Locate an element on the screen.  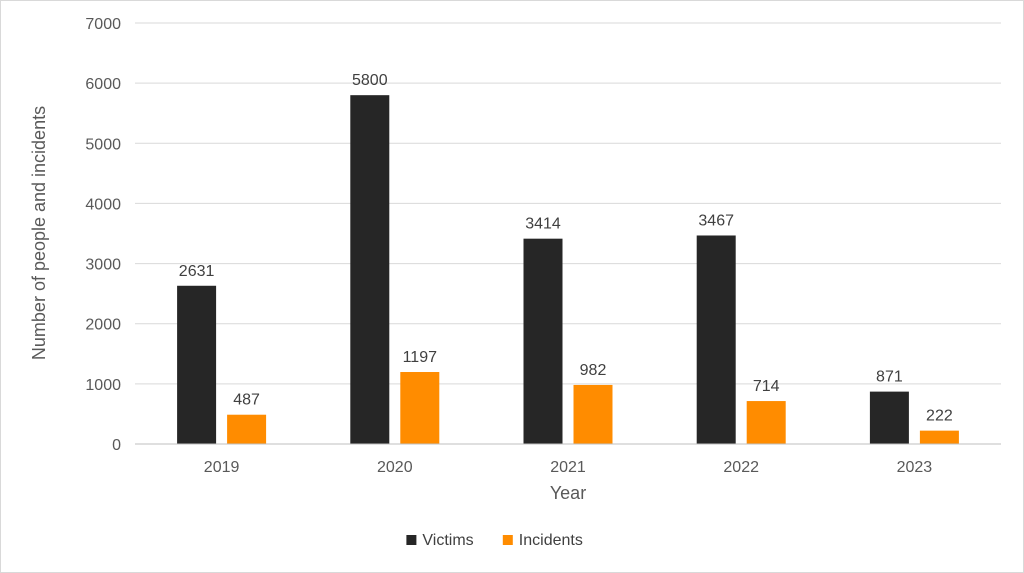
data-label-incidents-2020: 1197 is located at coordinates (420, 357).